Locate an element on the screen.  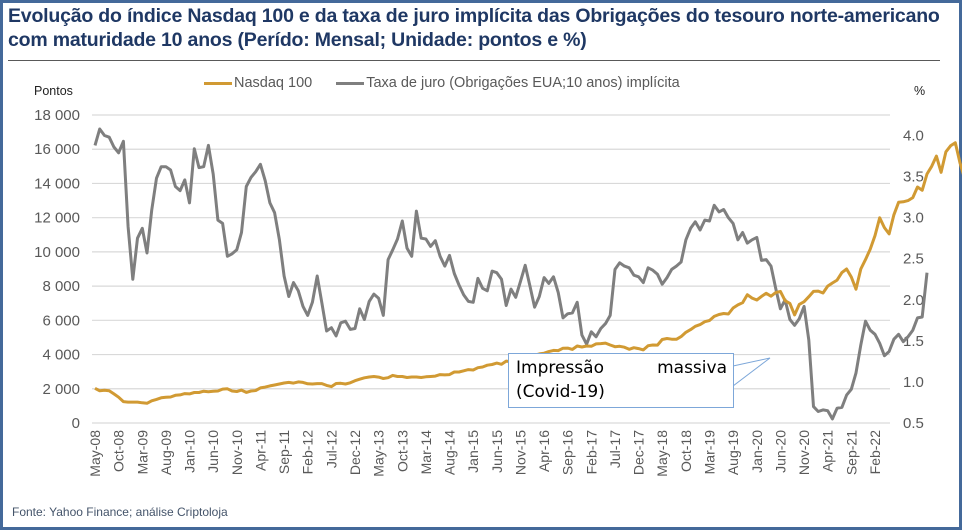
y-tick-left: 12 000 is located at coordinates (57, 218).